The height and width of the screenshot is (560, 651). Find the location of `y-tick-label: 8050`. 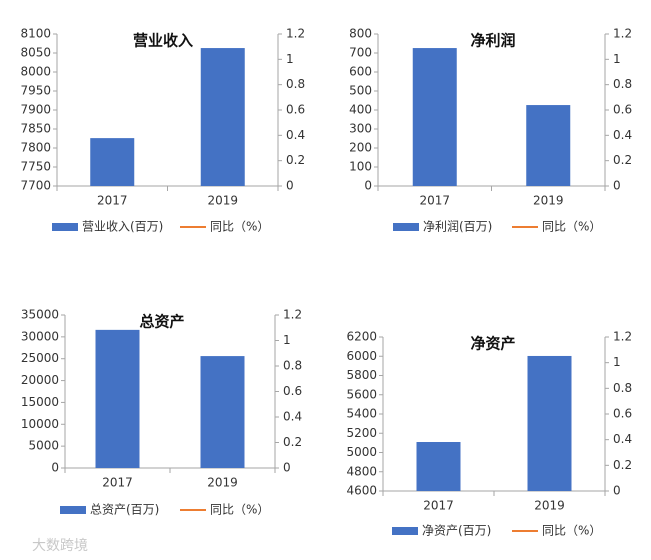

y-tick-label: 8050 is located at coordinates (35, 53).